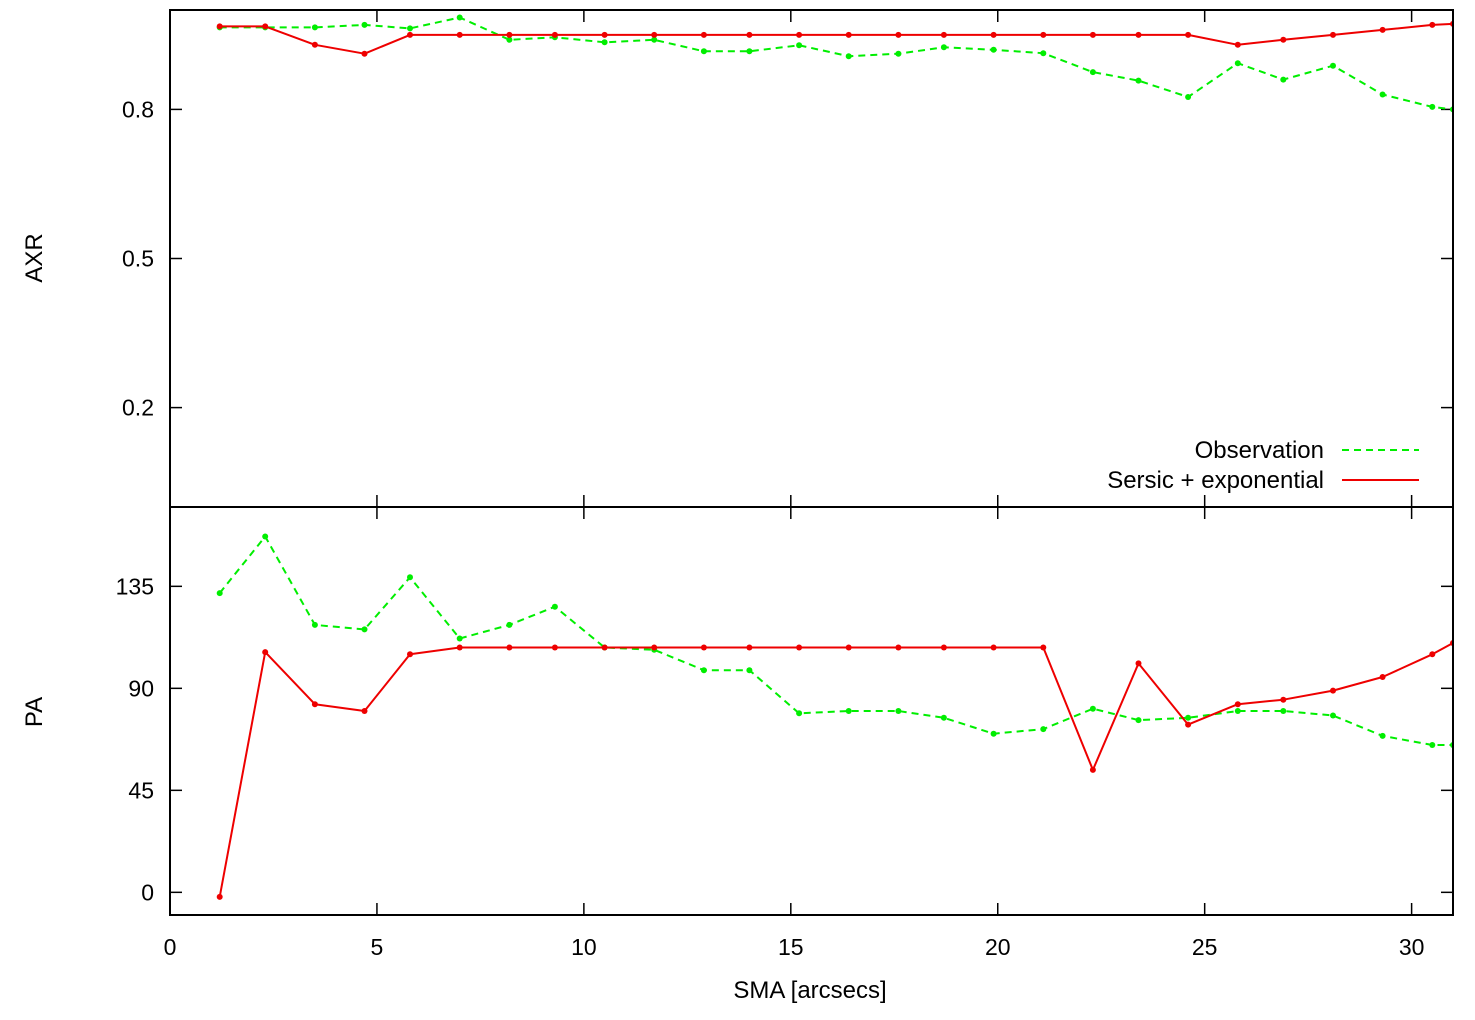 This screenshot has height=1020, width=1475. I want to click on top-y-axis-label: AXR, so click(34, 257).